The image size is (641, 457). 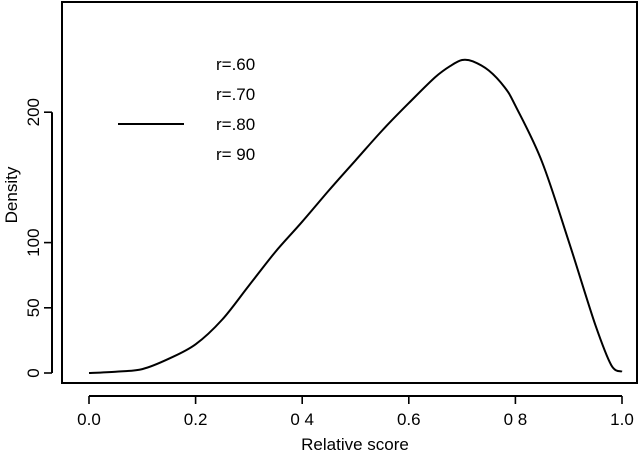 What do you see at coordinates (186, 109) in the screenshot?
I see `legend: r=.60 r=.70 r=.80 r= 90` at bounding box center [186, 109].